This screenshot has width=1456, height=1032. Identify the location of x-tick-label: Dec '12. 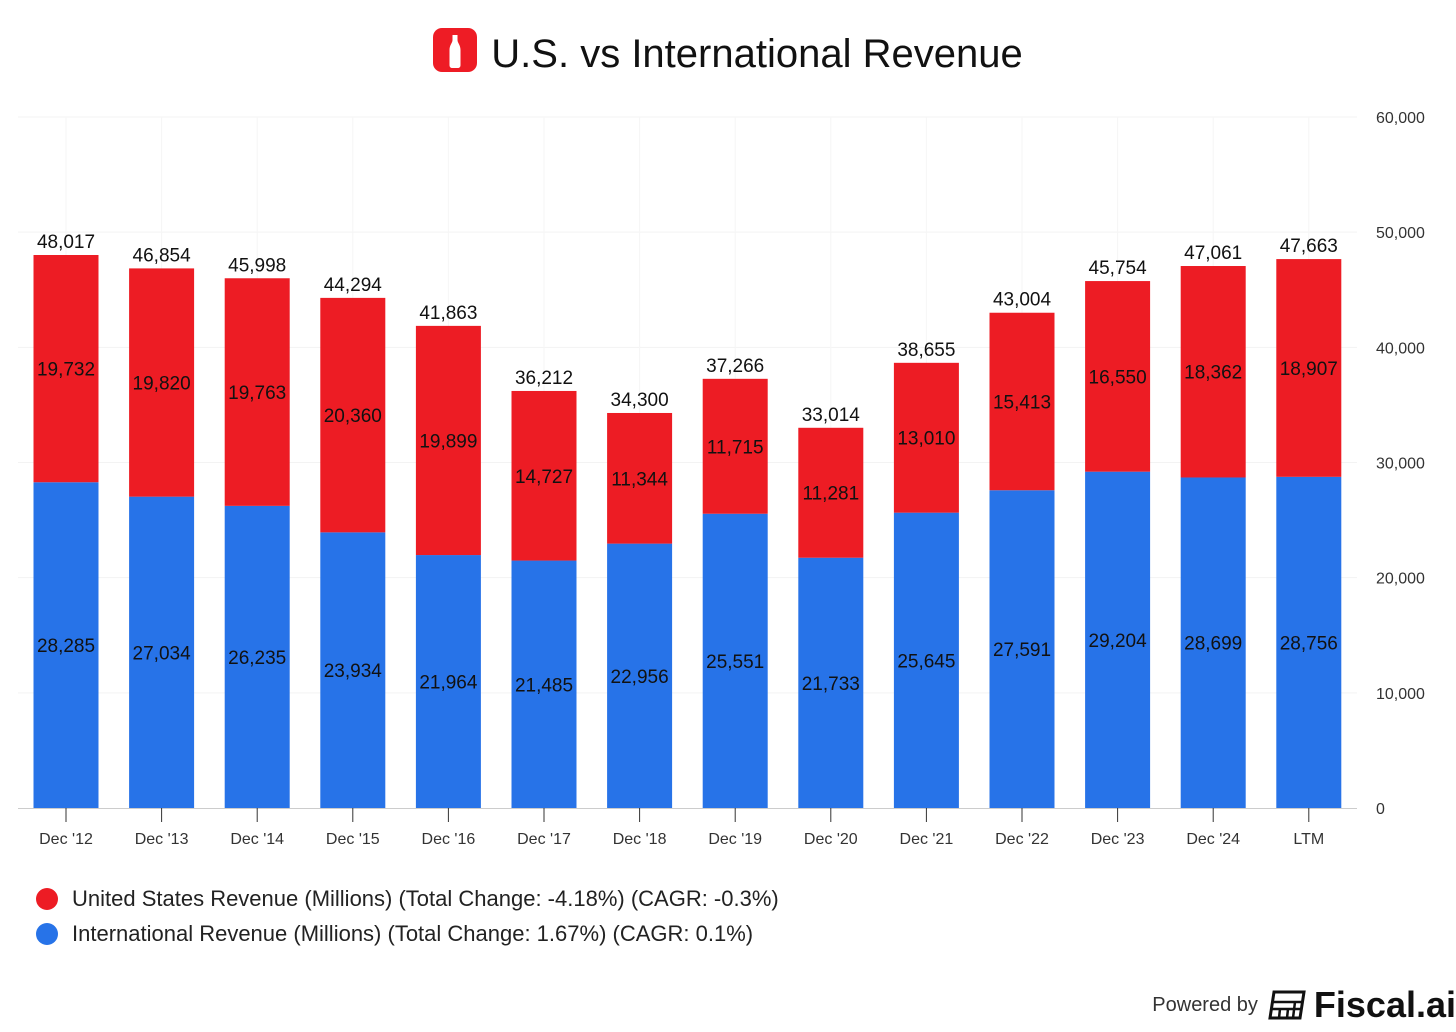
(66, 839).